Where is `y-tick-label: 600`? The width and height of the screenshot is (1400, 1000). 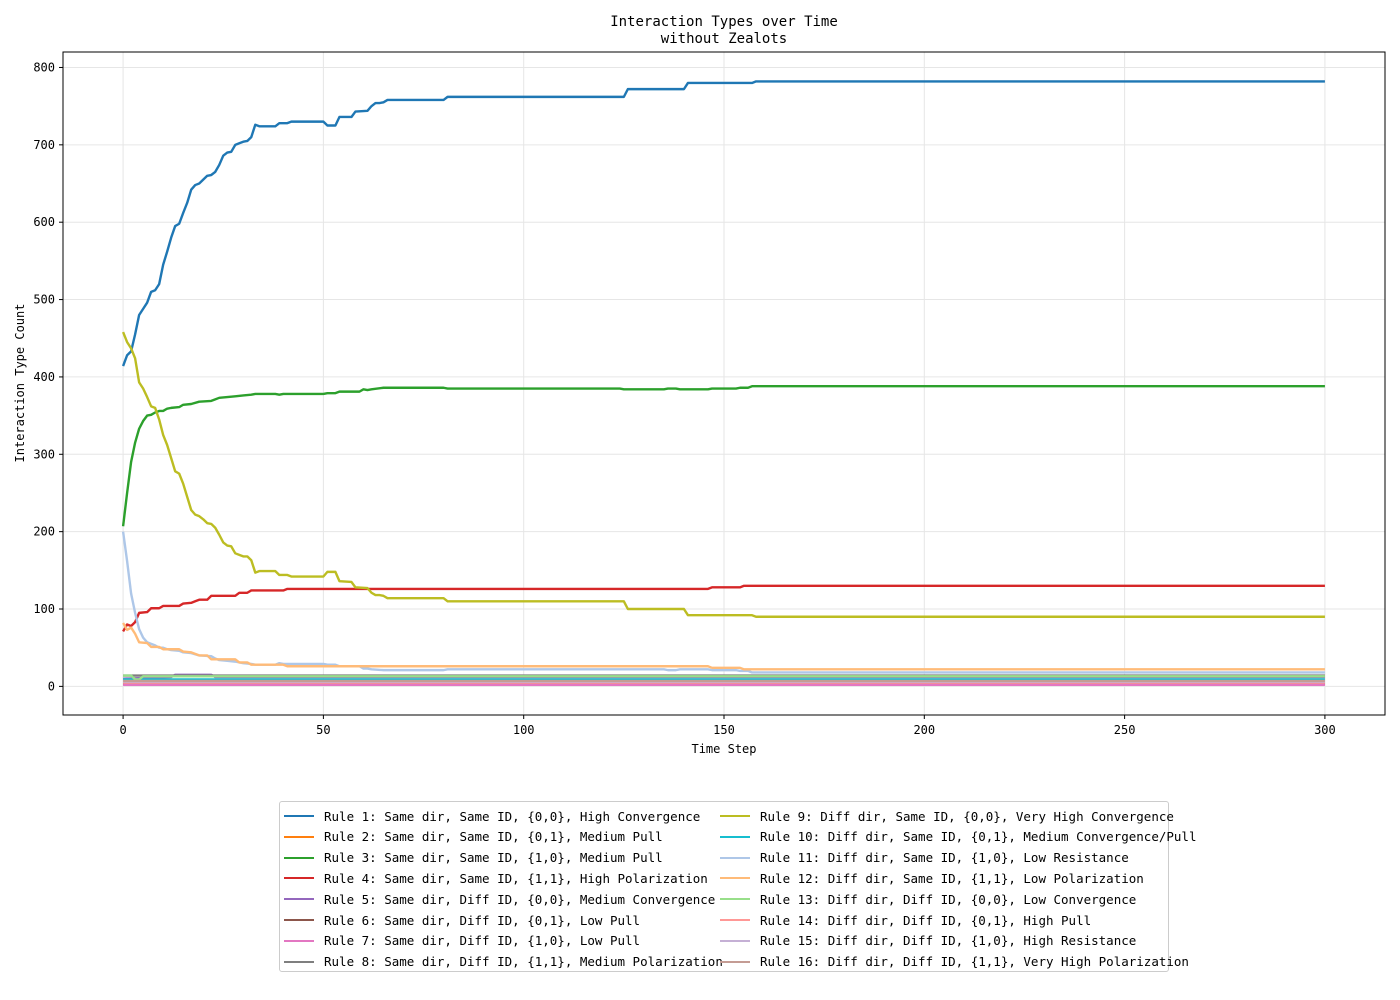 y-tick-label: 600 is located at coordinates (44, 222).